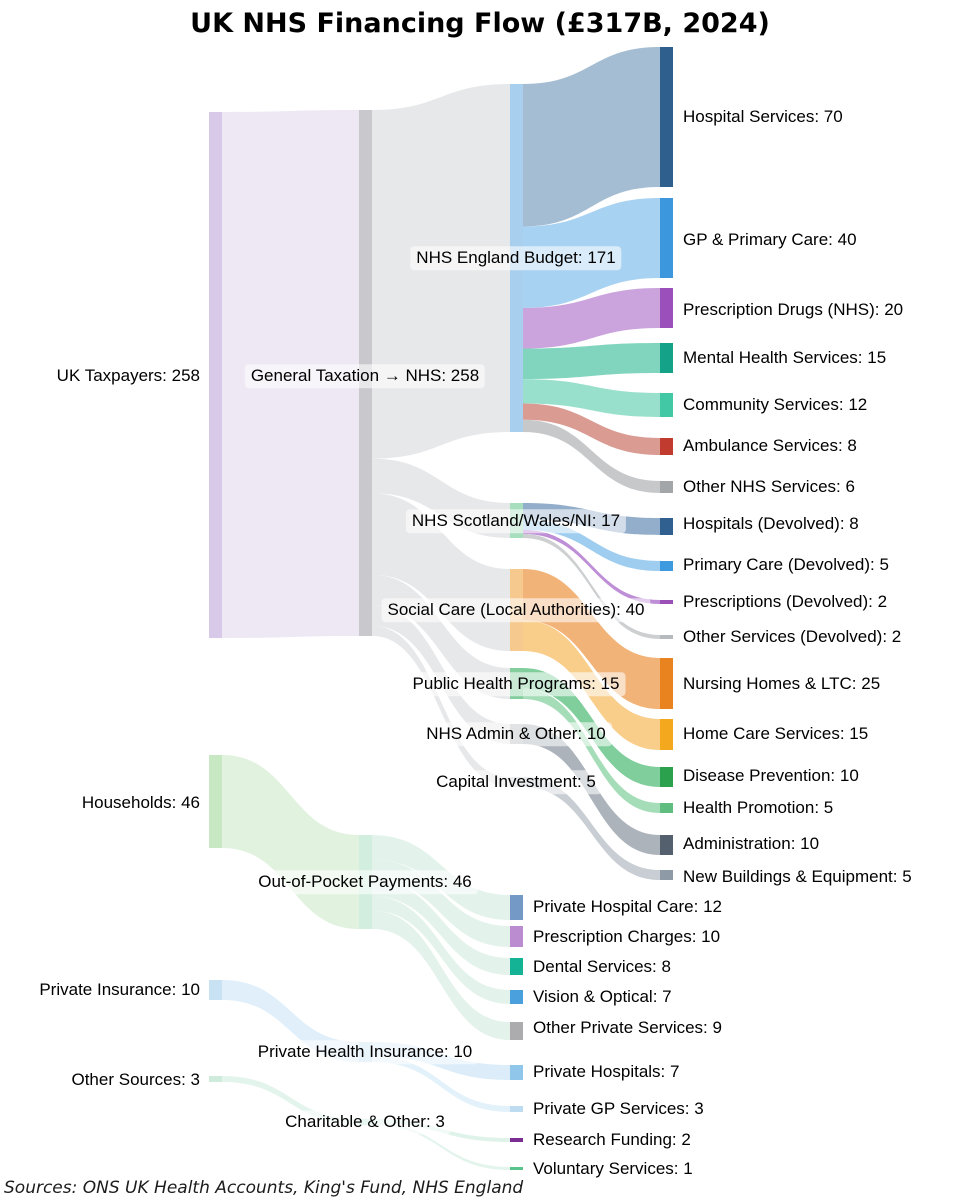 This screenshot has height=1200, width=960. What do you see at coordinates (602, 967) in the screenshot?
I see `label-dental: Dental Services: 8` at bounding box center [602, 967].